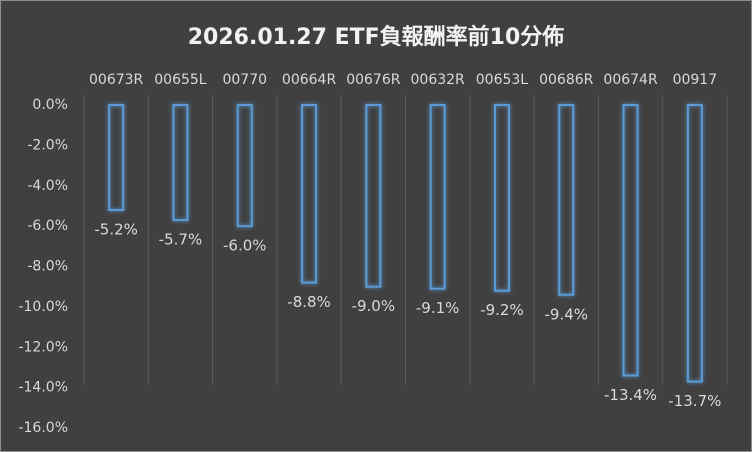 Image resolution: width=752 pixels, height=452 pixels. I want to click on data-label: -9.4%, so click(566, 314).